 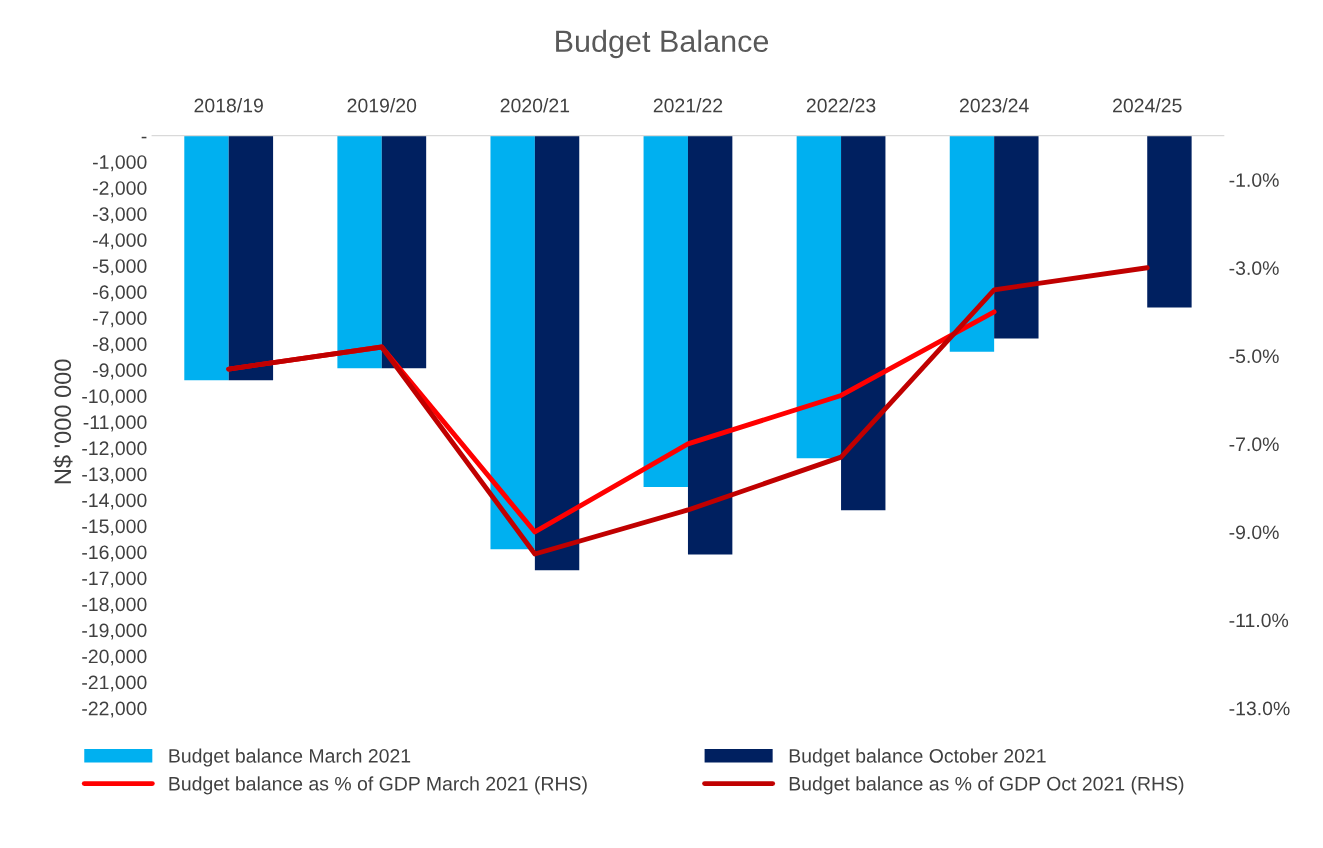 What do you see at coordinates (378, 785) in the screenshot?
I see `legend-label: Budget balance as % of GDP March 2021 (RHS)` at bounding box center [378, 785].